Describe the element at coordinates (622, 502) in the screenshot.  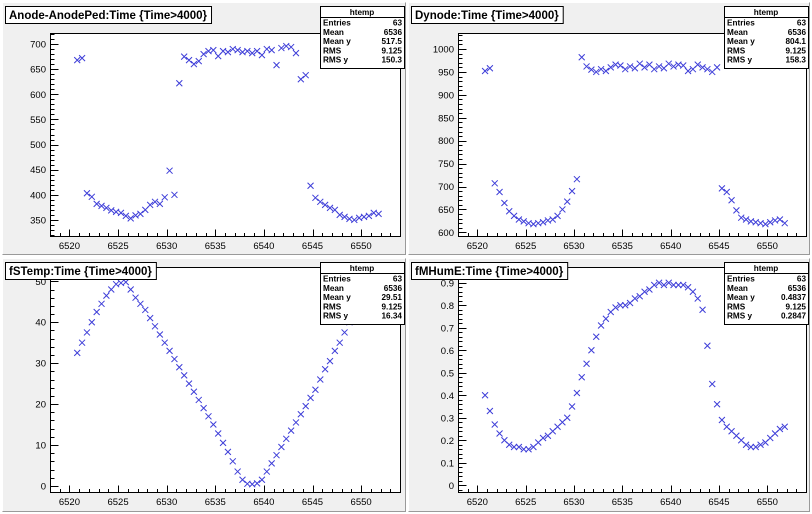
I see `x-tick-label: 6535` at that location.